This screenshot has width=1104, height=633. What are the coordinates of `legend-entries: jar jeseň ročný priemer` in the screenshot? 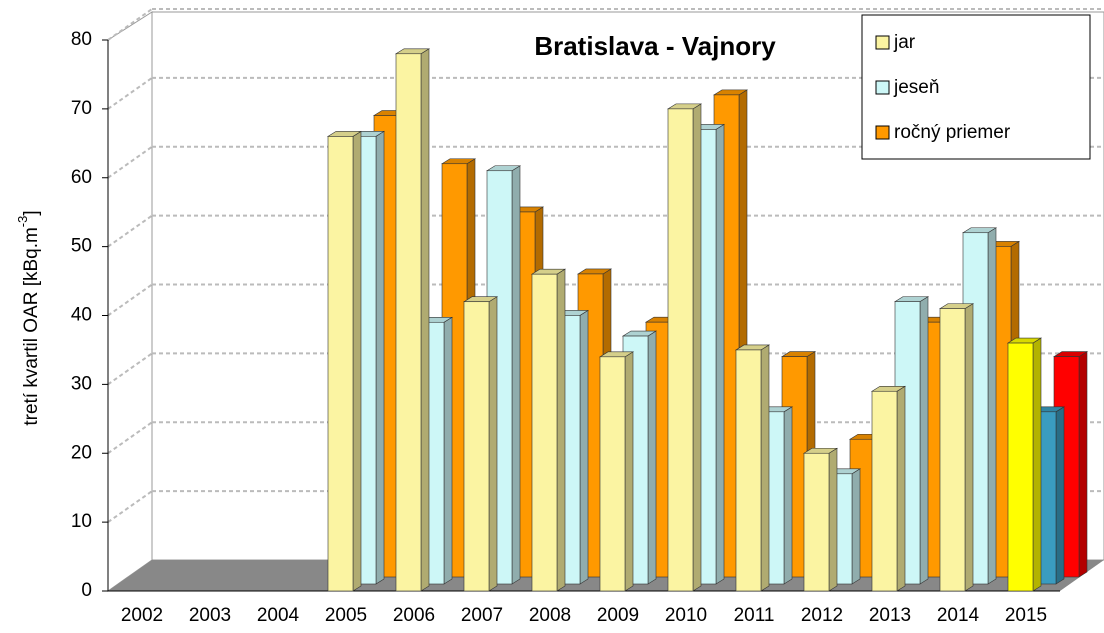 It's located at (943, 87).